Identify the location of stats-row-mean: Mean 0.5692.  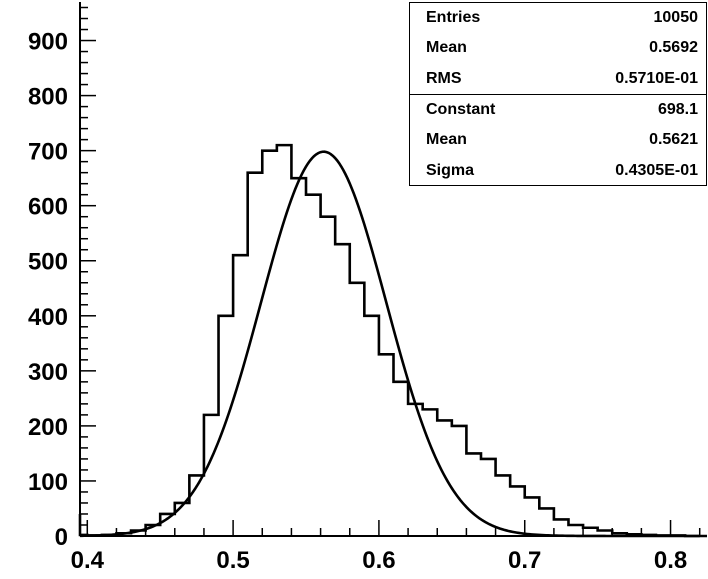
(558, 48).